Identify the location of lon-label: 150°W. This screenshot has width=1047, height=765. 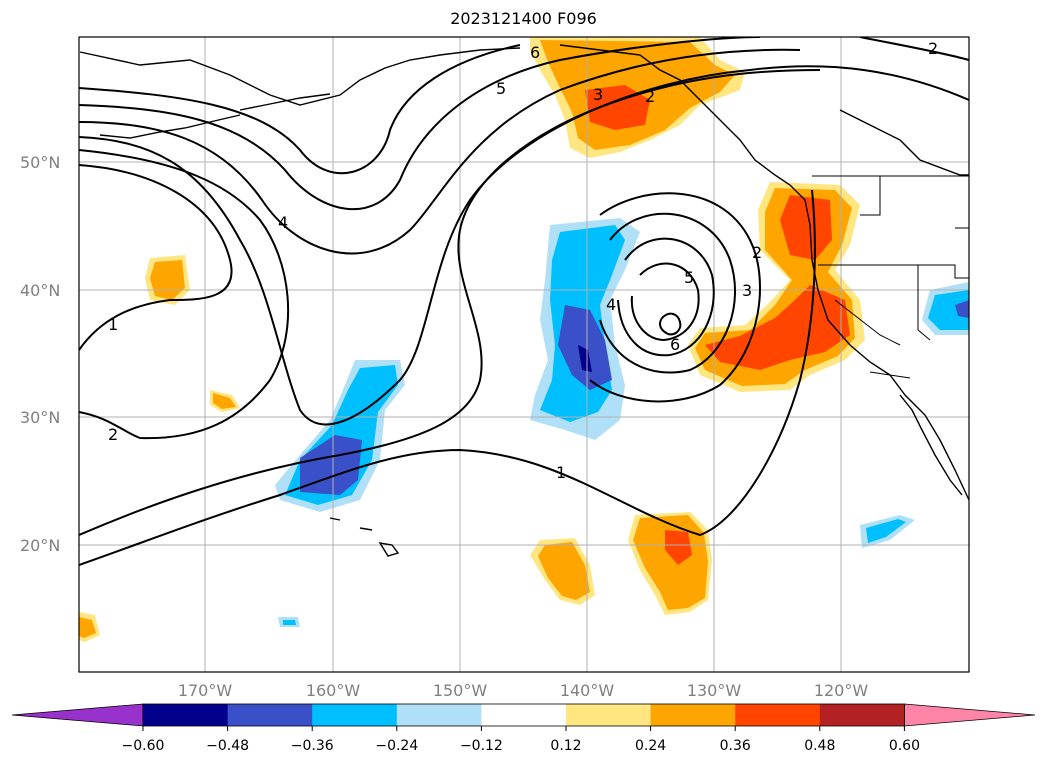
(460, 690).